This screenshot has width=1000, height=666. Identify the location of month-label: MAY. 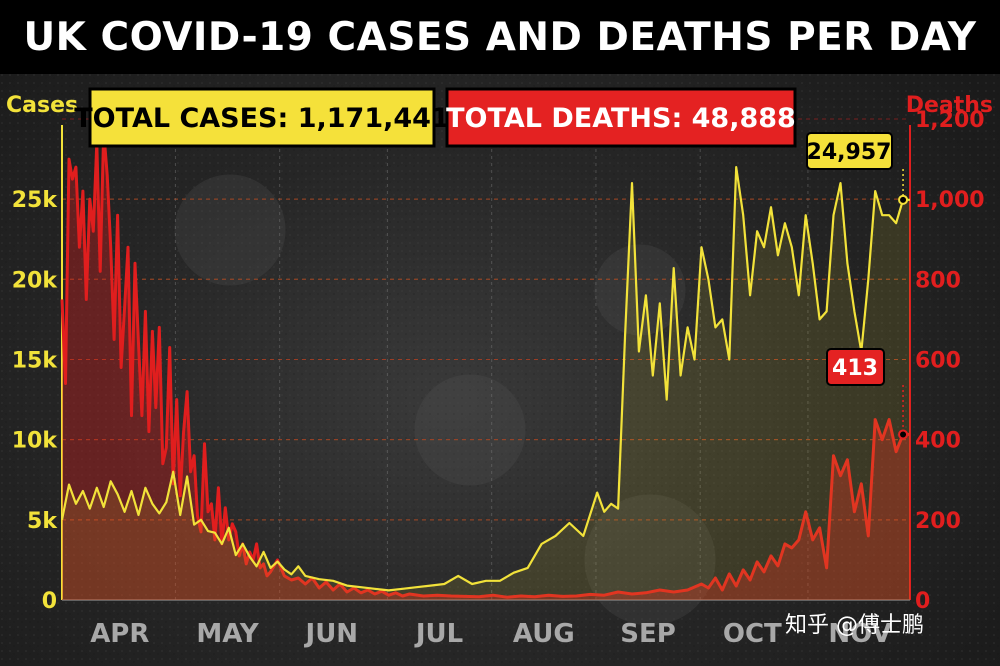
(228, 634).